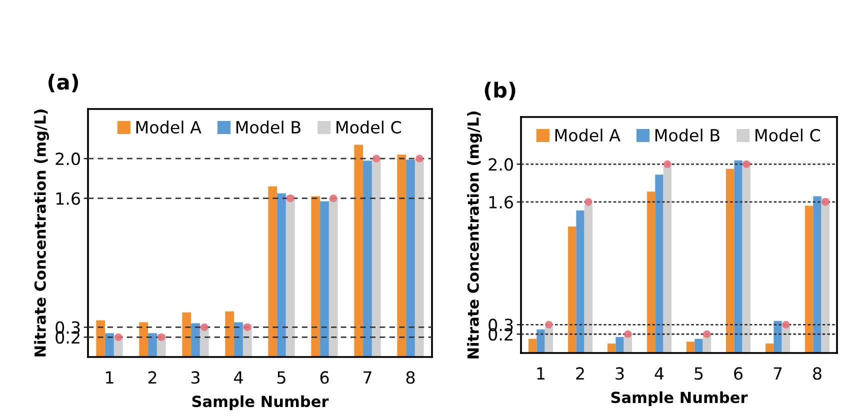 The width and height of the screenshot is (867, 418). I want to click on chart-title: (b), so click(500, 91).